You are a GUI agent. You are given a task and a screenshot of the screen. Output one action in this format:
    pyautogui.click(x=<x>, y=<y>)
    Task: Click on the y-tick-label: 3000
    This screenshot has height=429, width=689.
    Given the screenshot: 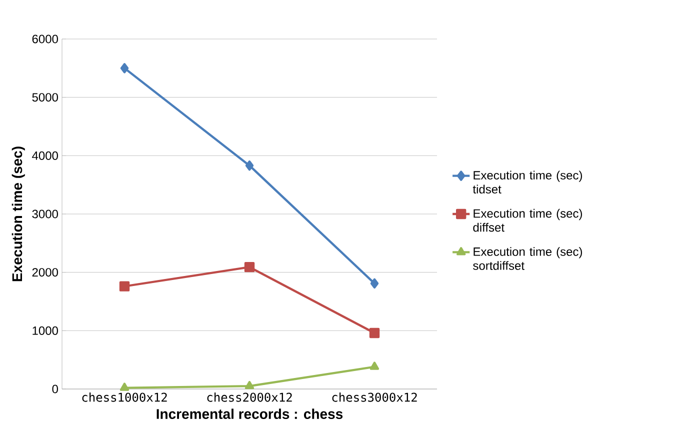 What is the action you would take?
    pyautogui.click(x=45, y=214)
    